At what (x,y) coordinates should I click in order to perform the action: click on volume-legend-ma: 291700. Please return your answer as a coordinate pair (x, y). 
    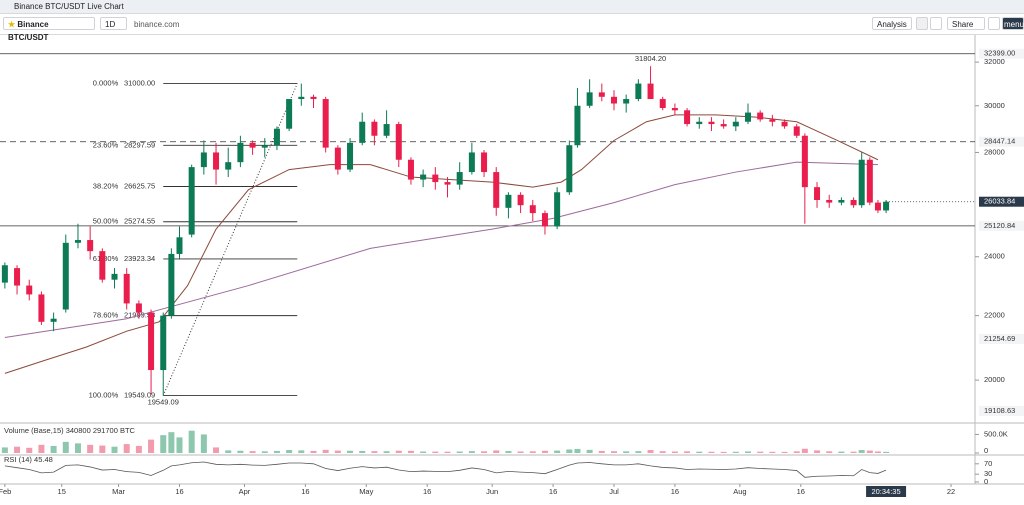
    Looking at the image, I should click on (105, 430).